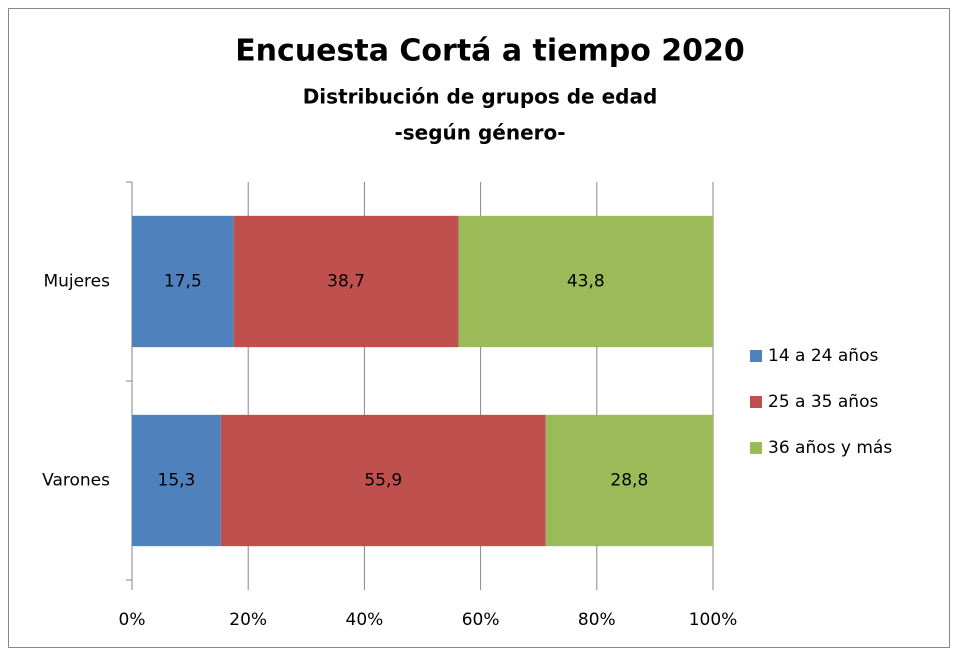  I want to click on legend-label: 25 a 35 años, so click(823, 402).